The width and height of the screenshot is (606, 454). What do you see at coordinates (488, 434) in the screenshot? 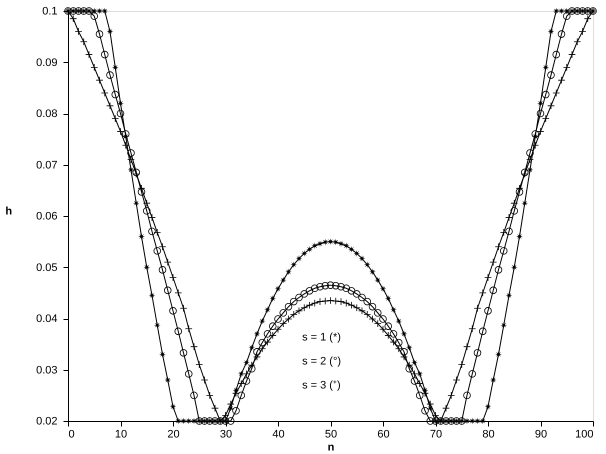
I see `x-tick-label: 80` at bounding box center [488, 434].